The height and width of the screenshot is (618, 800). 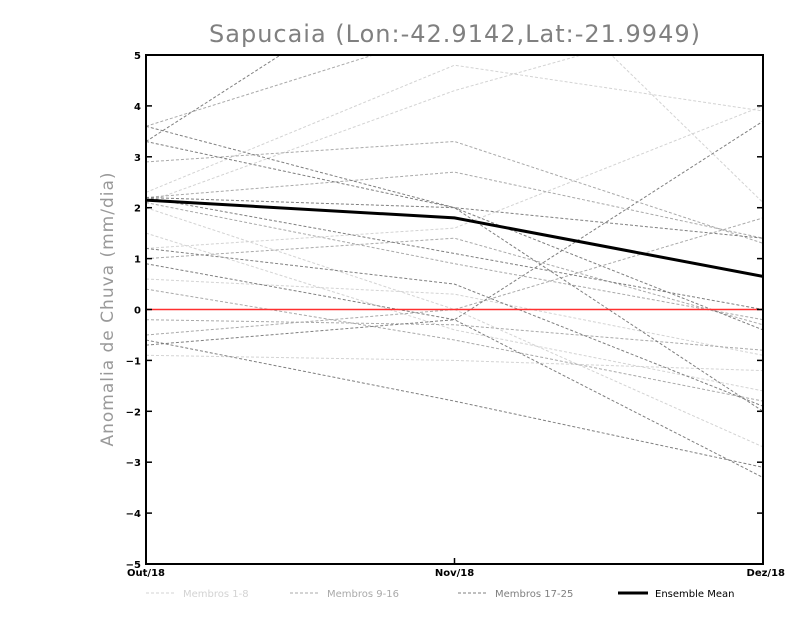 I want to click on y-tick-label: −5, so click(x=133, y=565).